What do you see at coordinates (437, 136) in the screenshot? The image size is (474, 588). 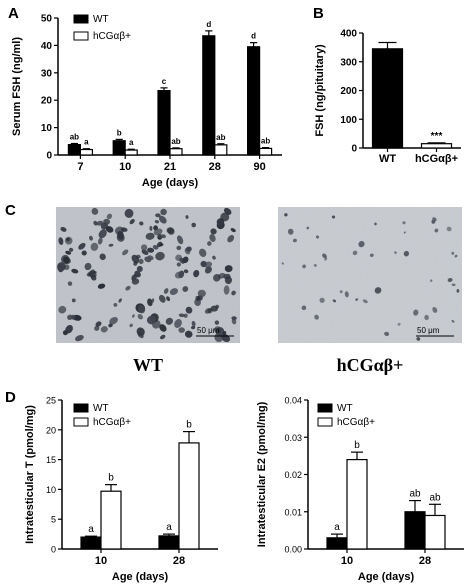 I see `significance-label: ***` at bounding box center [437, 136].